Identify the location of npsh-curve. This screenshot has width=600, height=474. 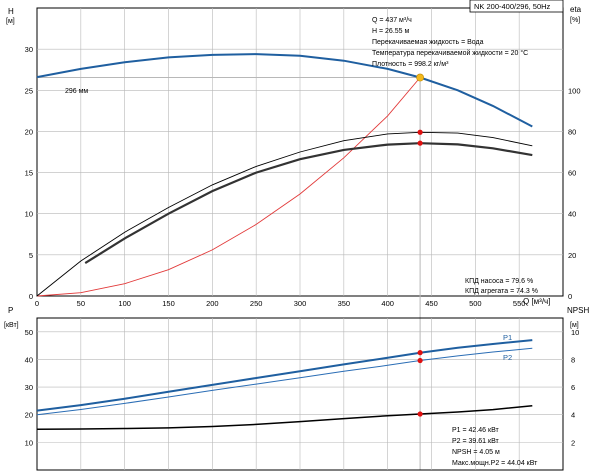
(284, 417).